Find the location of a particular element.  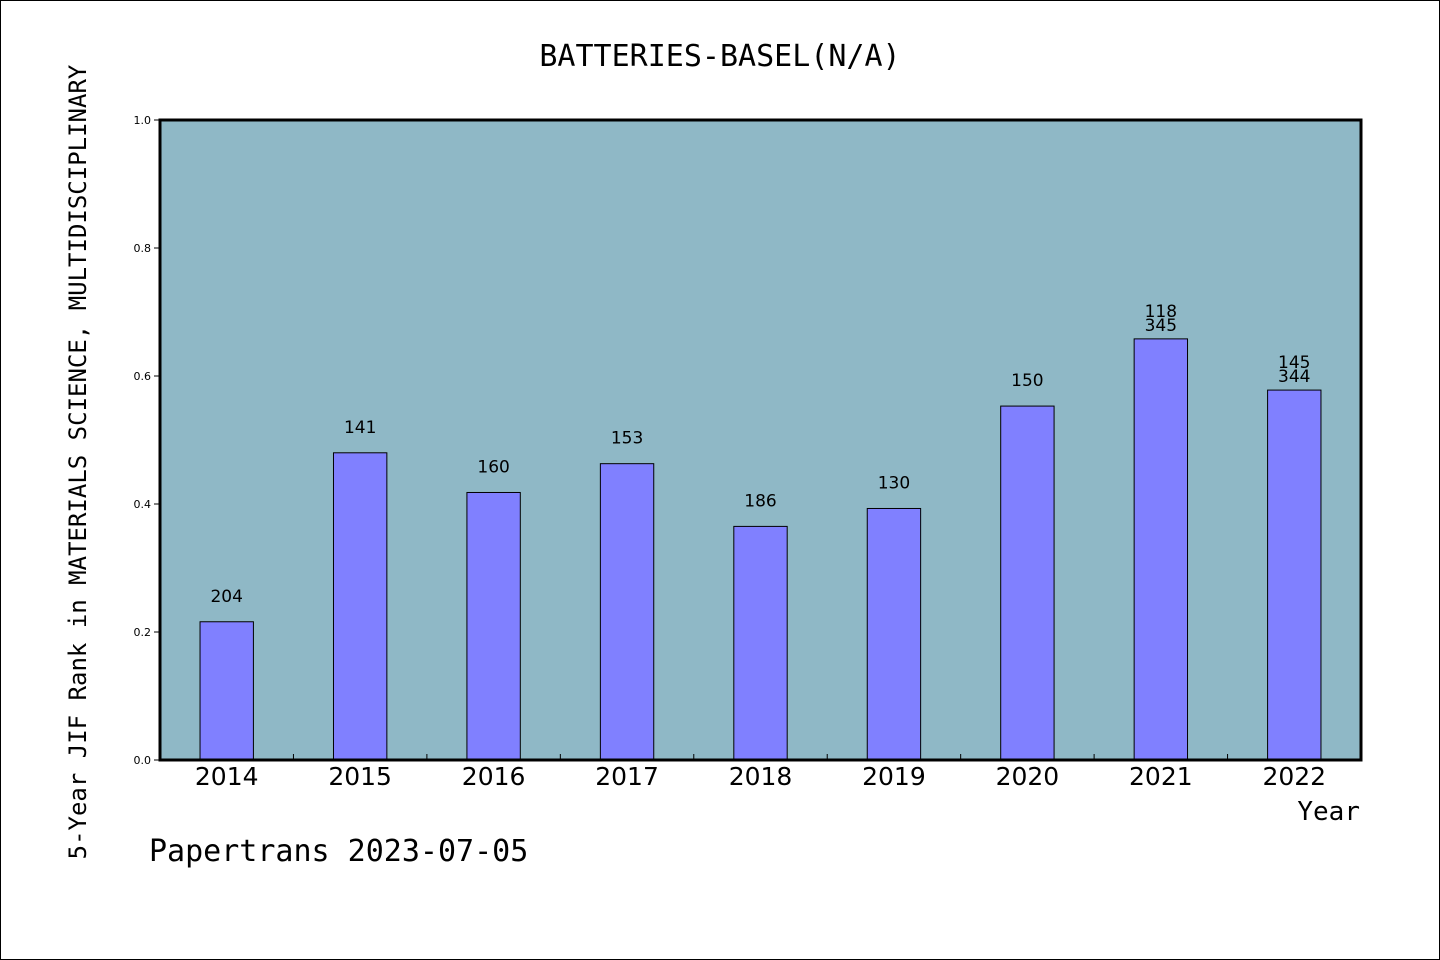

bar-2022 is located at coordinates (1294, 575).